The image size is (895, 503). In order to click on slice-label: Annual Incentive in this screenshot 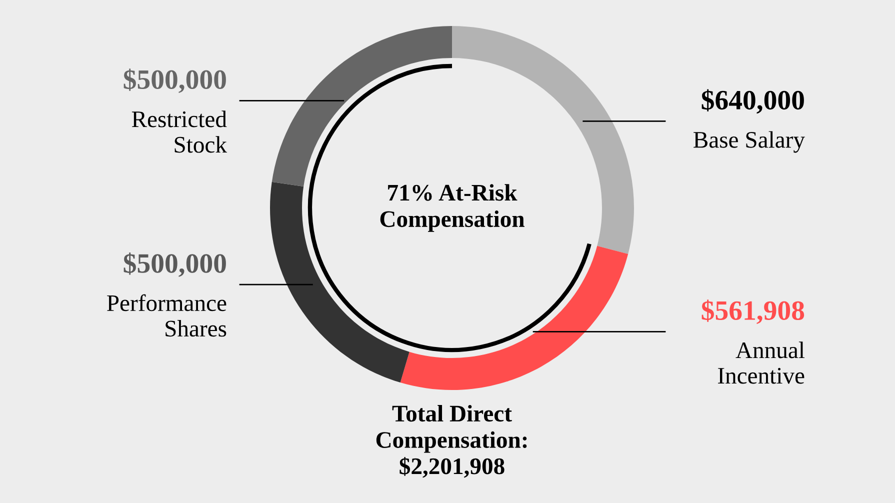, I will do `click(761, 363)`.